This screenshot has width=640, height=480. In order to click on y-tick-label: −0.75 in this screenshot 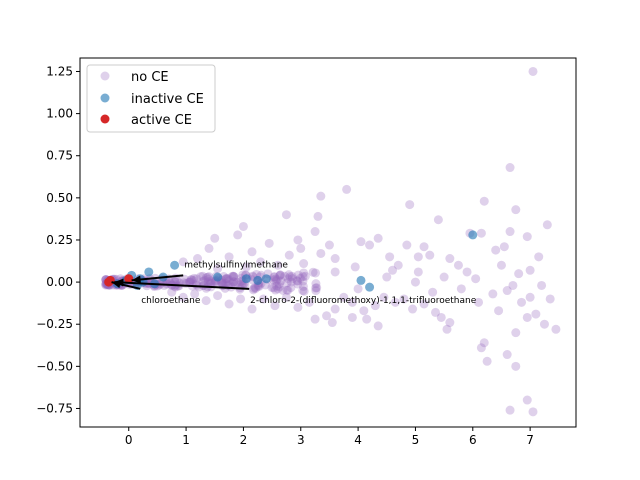, I will do `click(54, 408)`.